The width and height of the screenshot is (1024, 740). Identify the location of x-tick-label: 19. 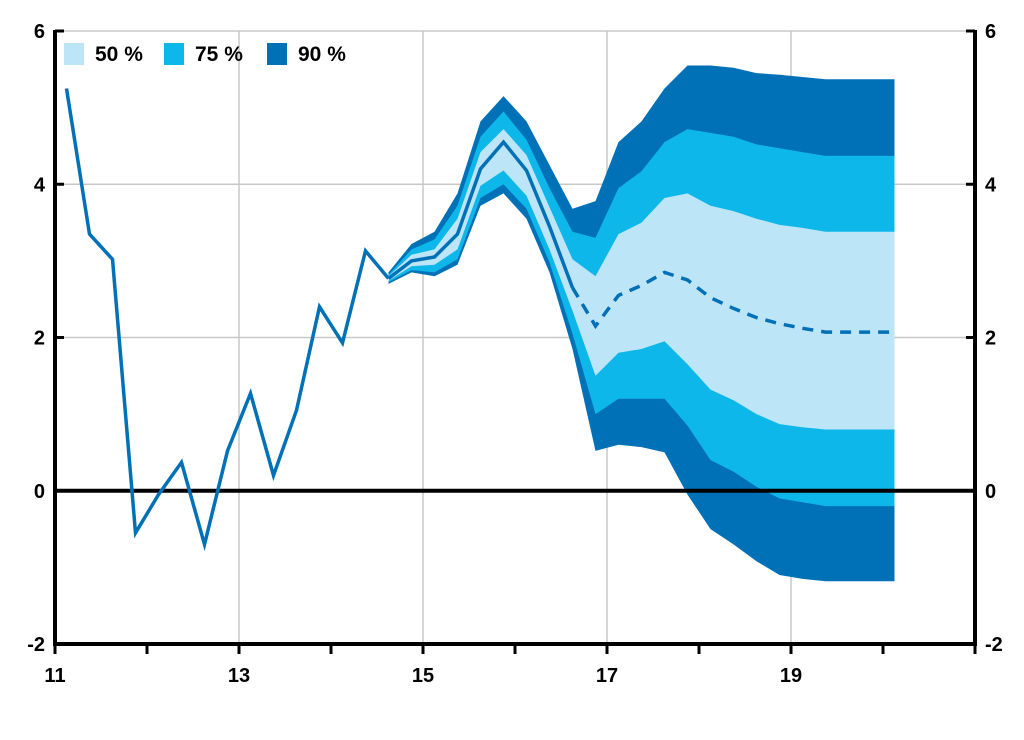
(791, 676).